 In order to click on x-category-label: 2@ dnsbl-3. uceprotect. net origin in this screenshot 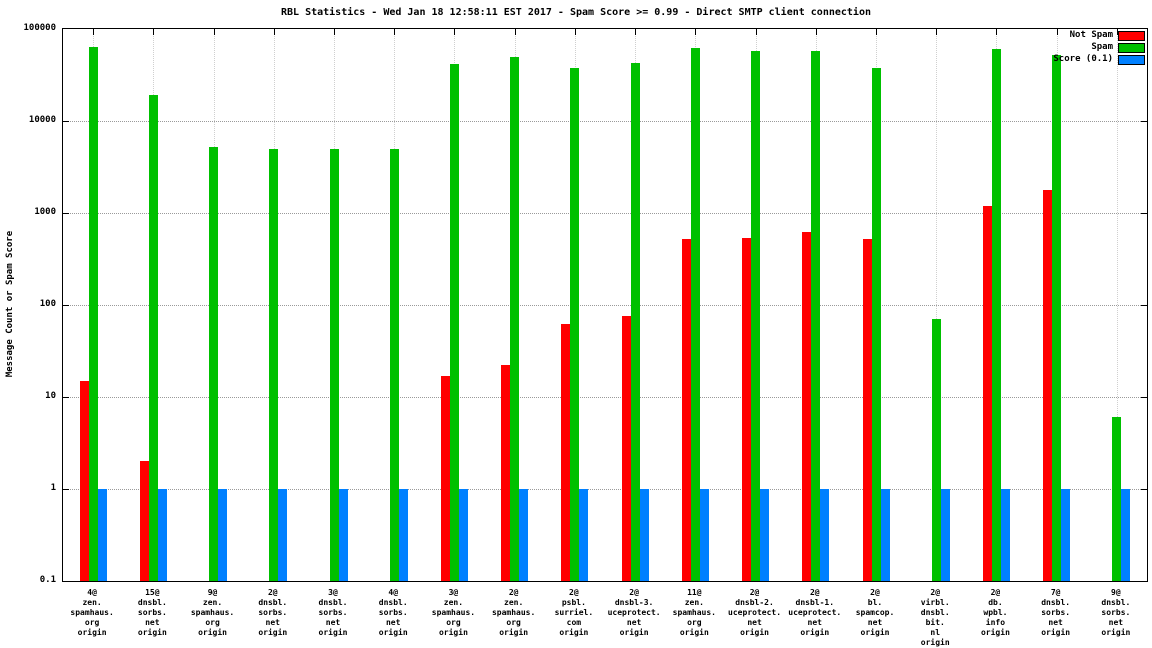, I will do `click(634, 612)`.